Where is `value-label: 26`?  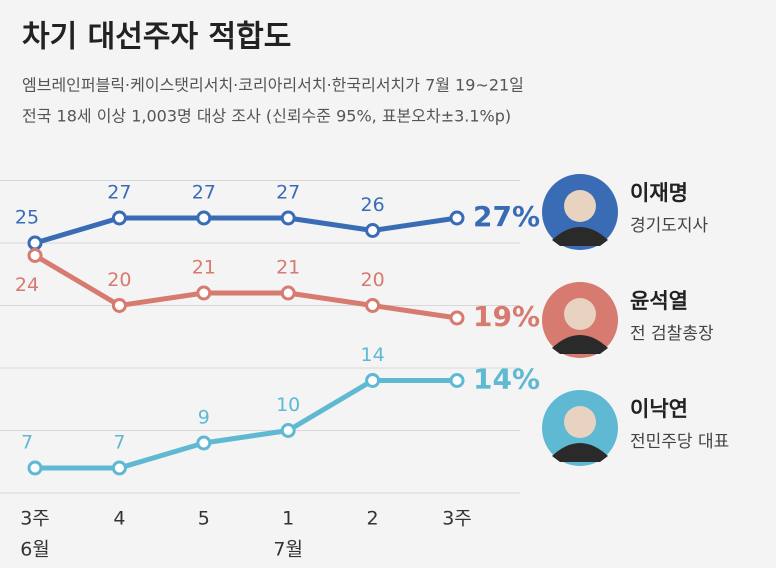
value-label: 26 is located at coordinates (373, 205).